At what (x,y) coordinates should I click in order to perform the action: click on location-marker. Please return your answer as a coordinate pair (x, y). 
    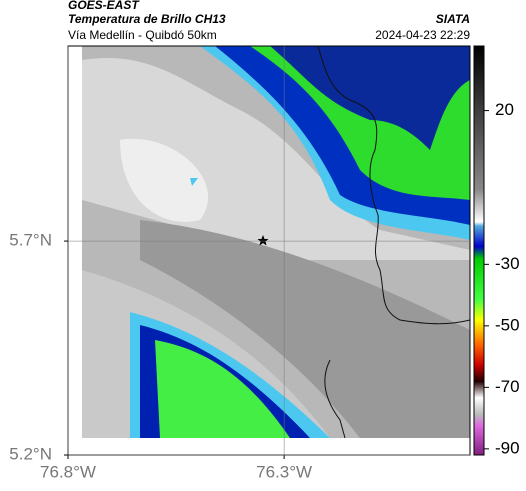
    Looking at the image, I should click on (263, 240).